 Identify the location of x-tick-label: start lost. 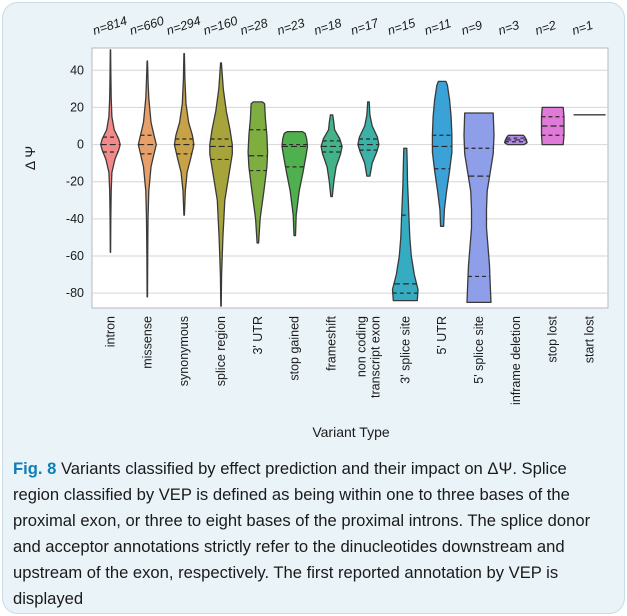
(590, 339).